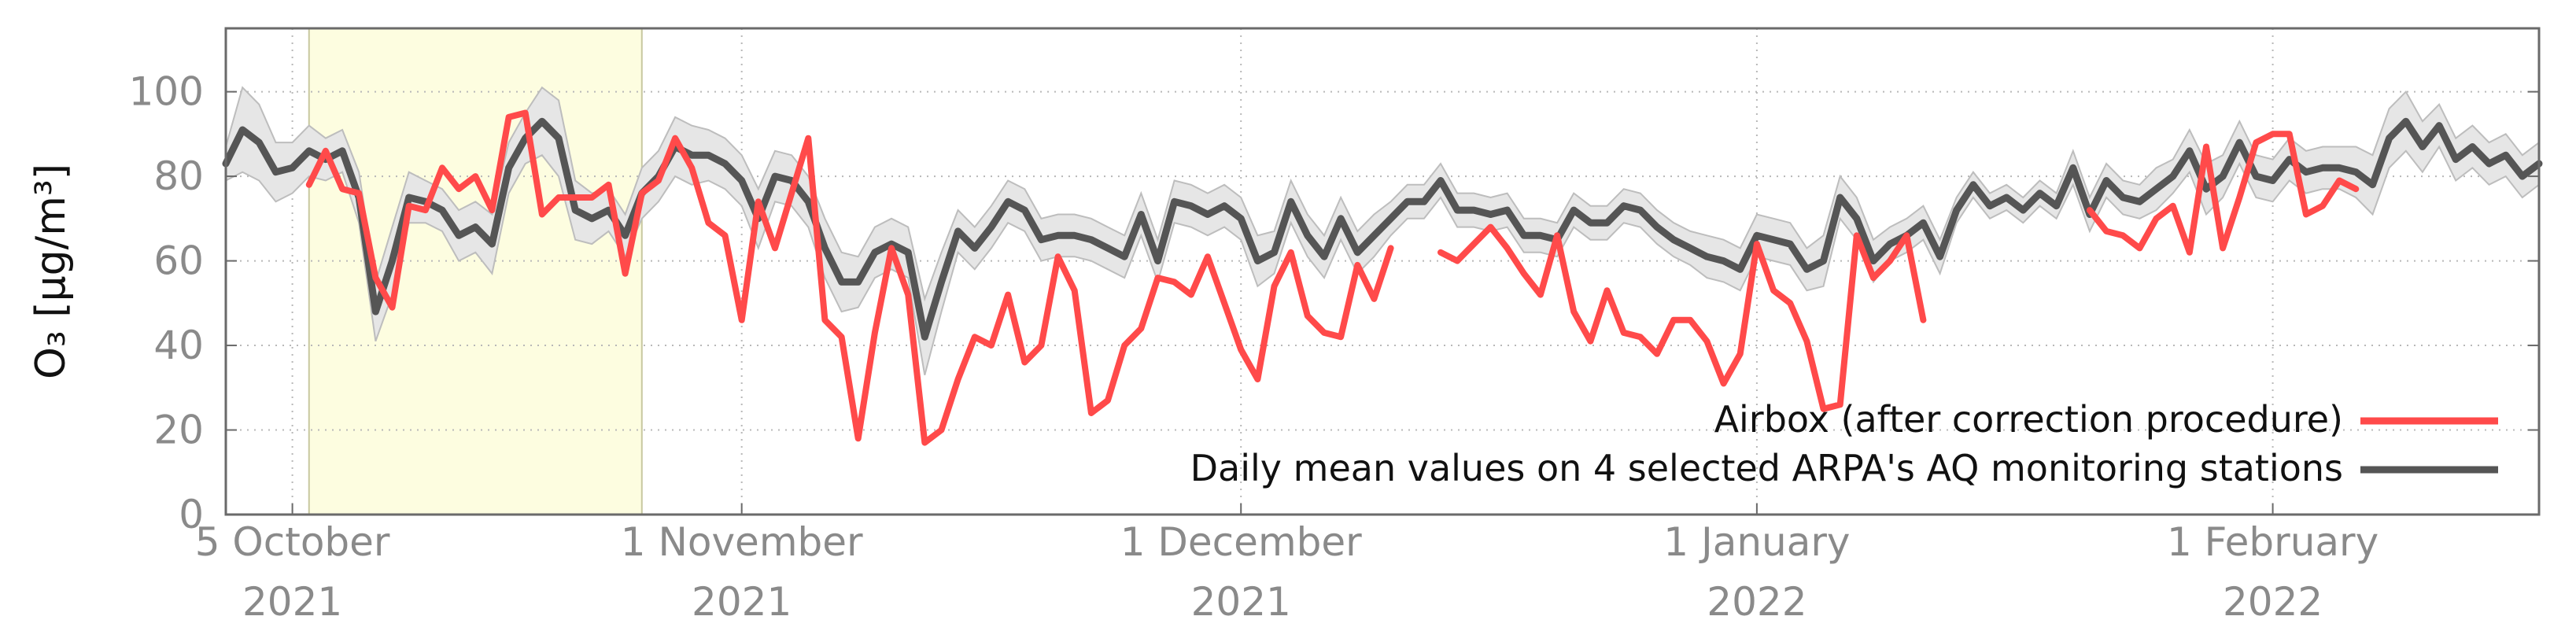 This screenshot has width=2576, height=642. What do you see at coordinates (178, 261) in the screenshot?
I see `y-tick-label: 60` at bounding box center [178, 261].